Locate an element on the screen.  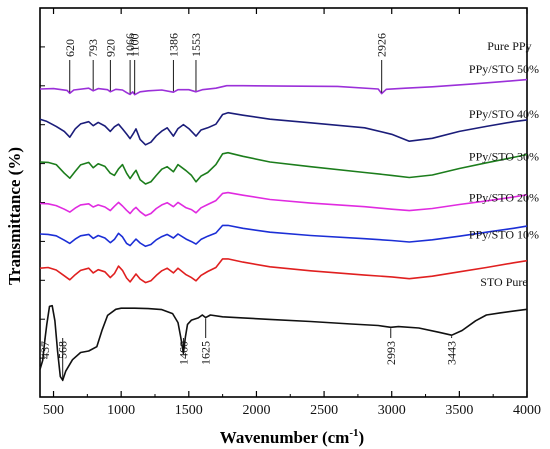
peak-label: 920 is located at coordinates (110, 48).